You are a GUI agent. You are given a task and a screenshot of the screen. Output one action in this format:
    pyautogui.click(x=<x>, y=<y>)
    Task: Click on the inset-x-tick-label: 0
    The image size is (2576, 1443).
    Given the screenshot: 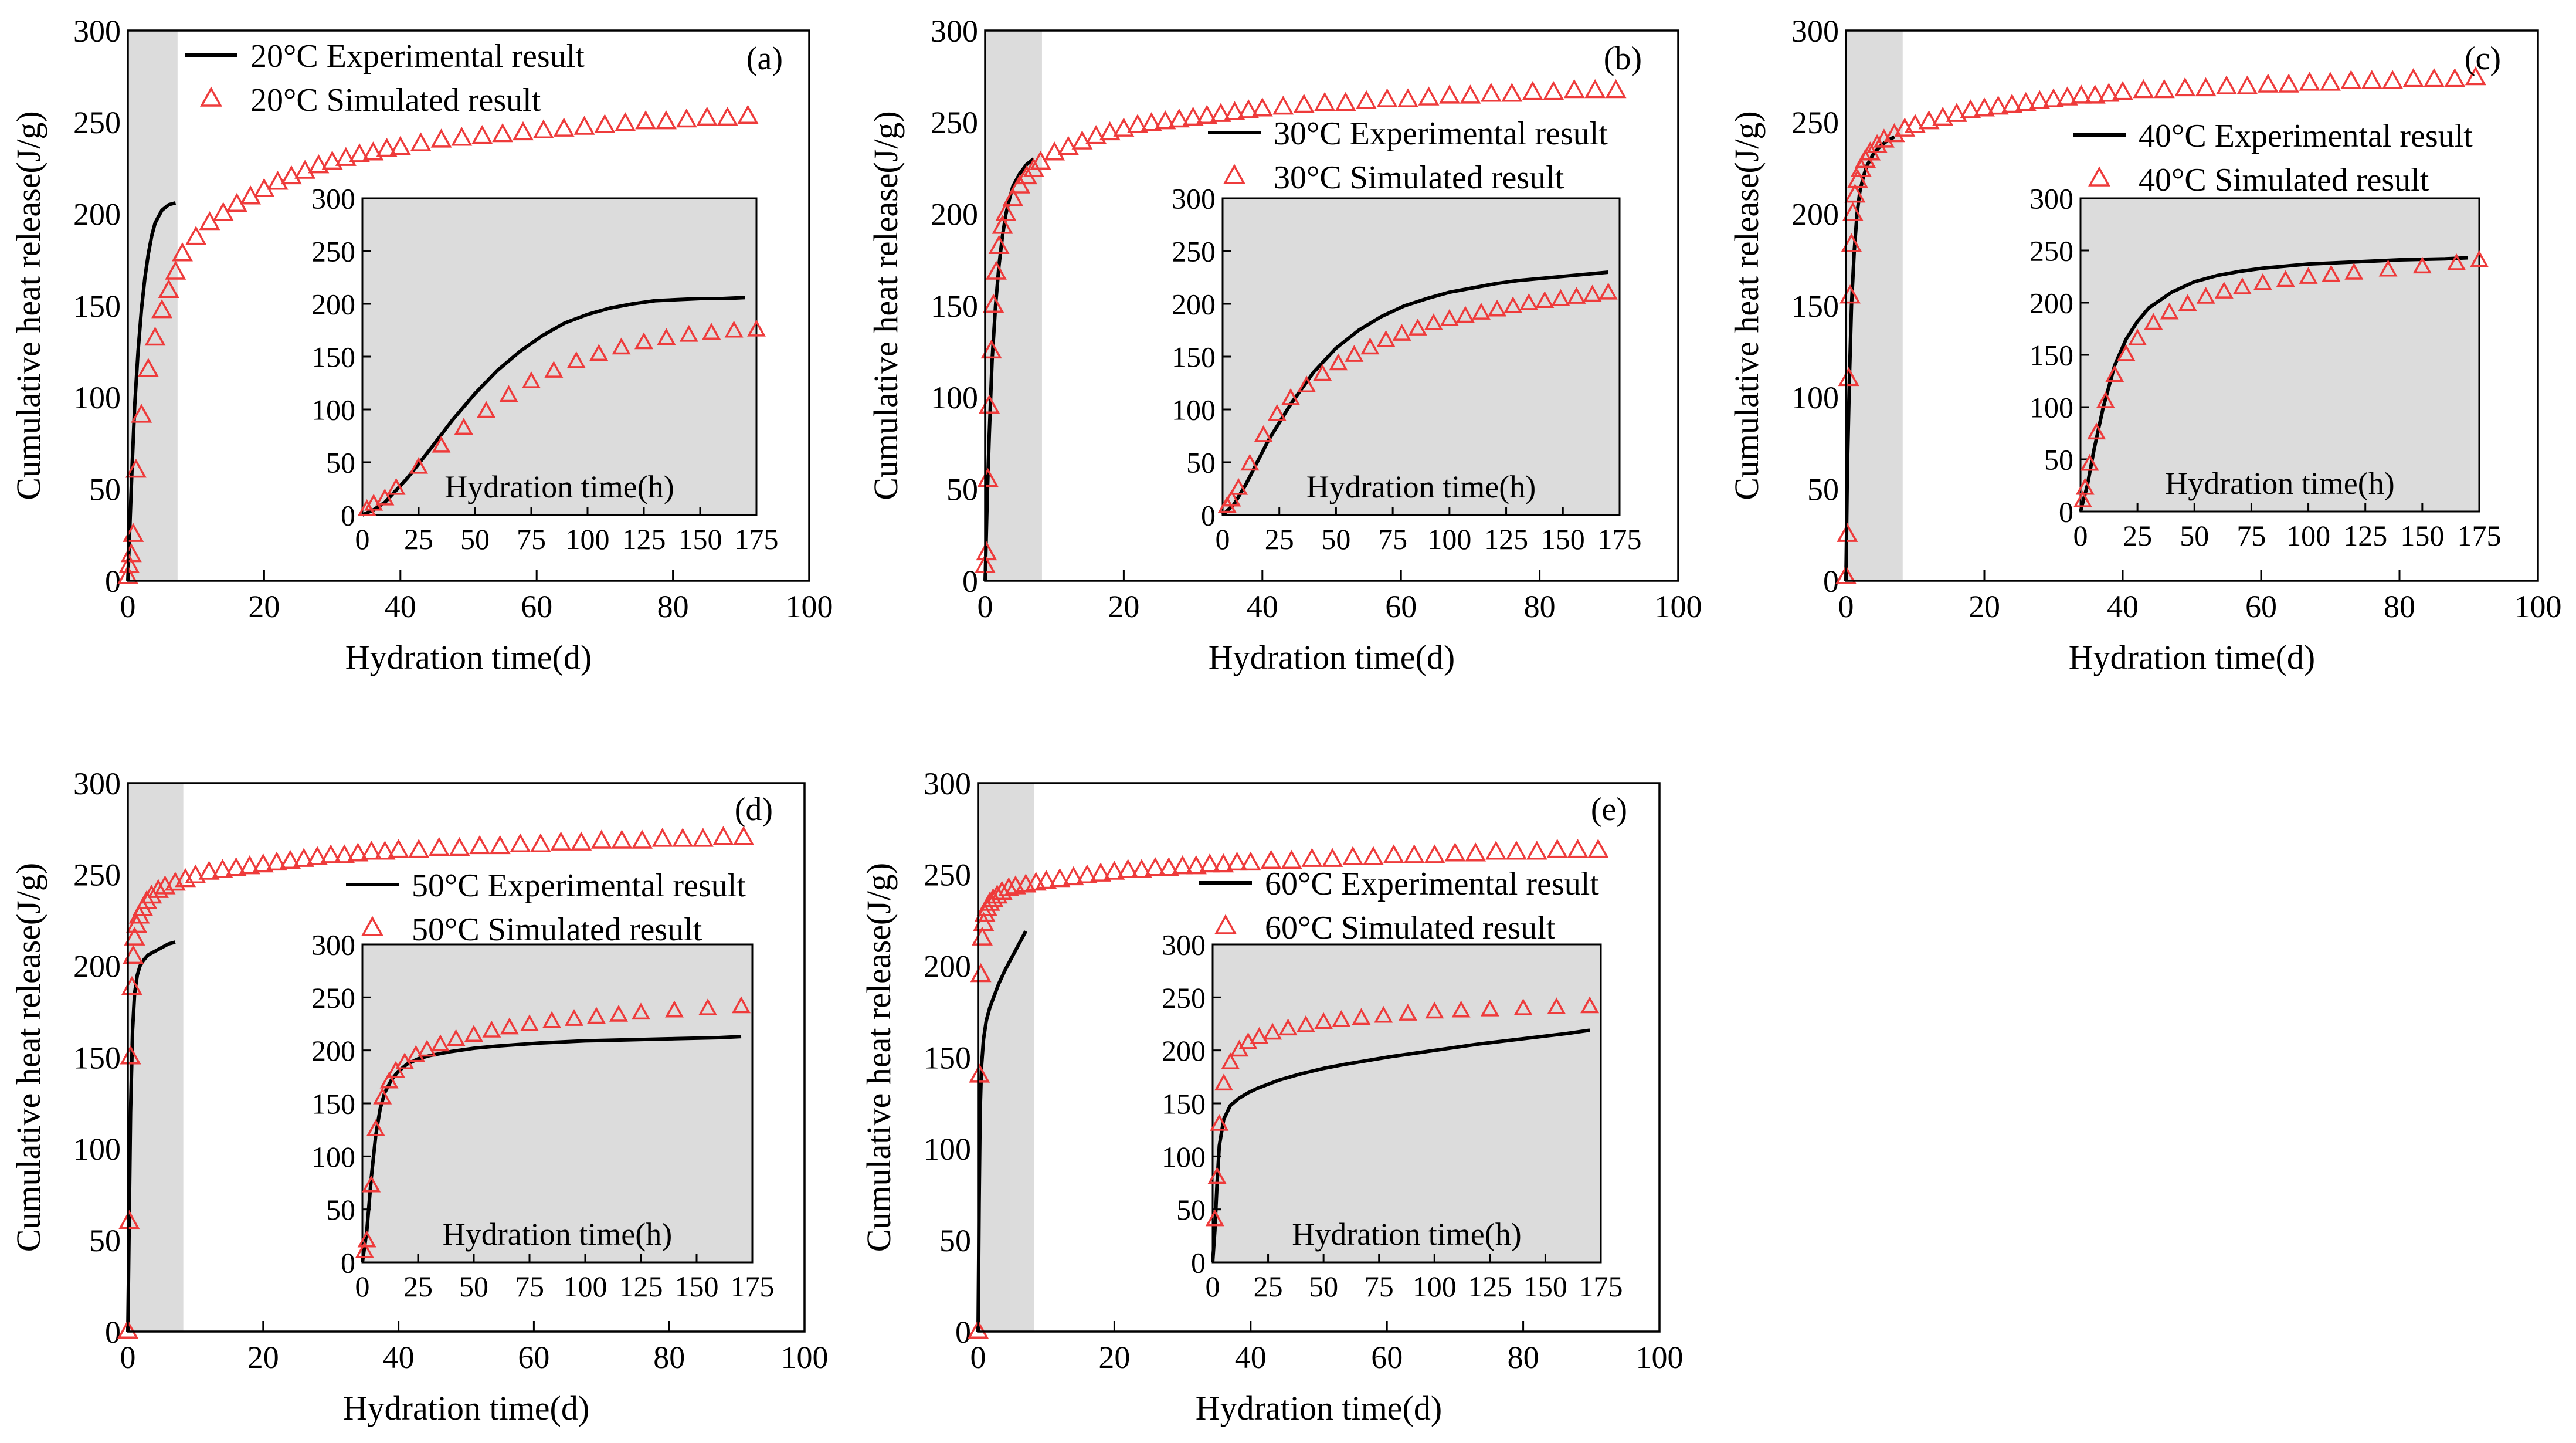 What is the action you would take?
    pyautogui.click(x=1223, y=539)
    